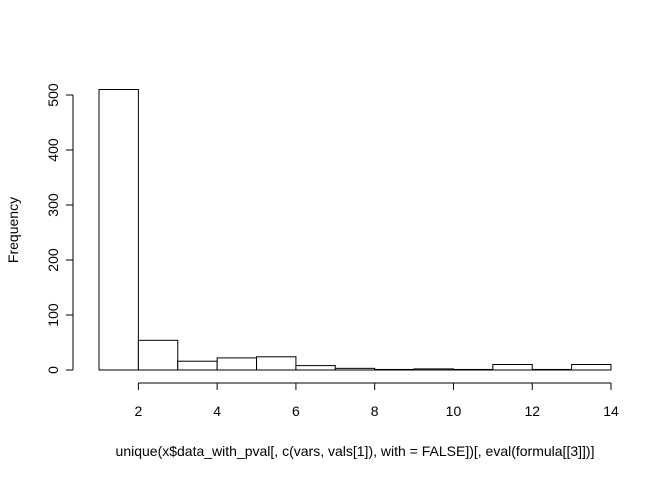 This screenshot has width=672, height=480. What do you see at coordinates (59, 228) in the screenshot?
I see `y-axis: 0 100 200 300 400 500` at bounding box center [59, 228].